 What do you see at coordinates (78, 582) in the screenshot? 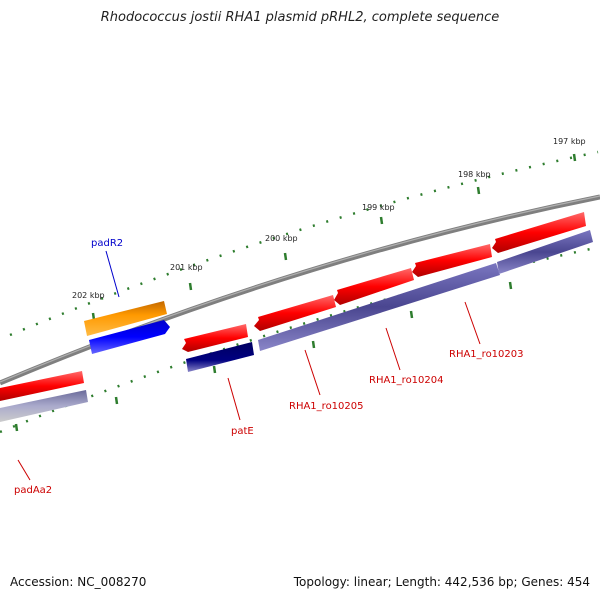
I see `accession-text: Accession: NC_008270` at bounding box center [78, 582].